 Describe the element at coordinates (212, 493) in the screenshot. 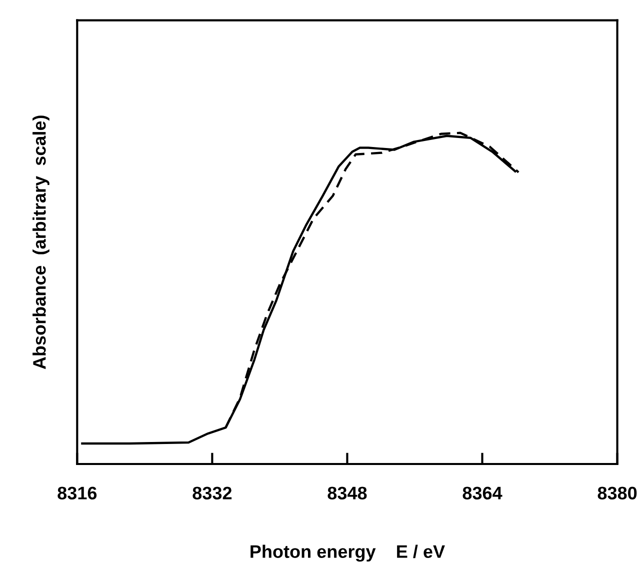

I see `x-tick-label: 8332` at that location.